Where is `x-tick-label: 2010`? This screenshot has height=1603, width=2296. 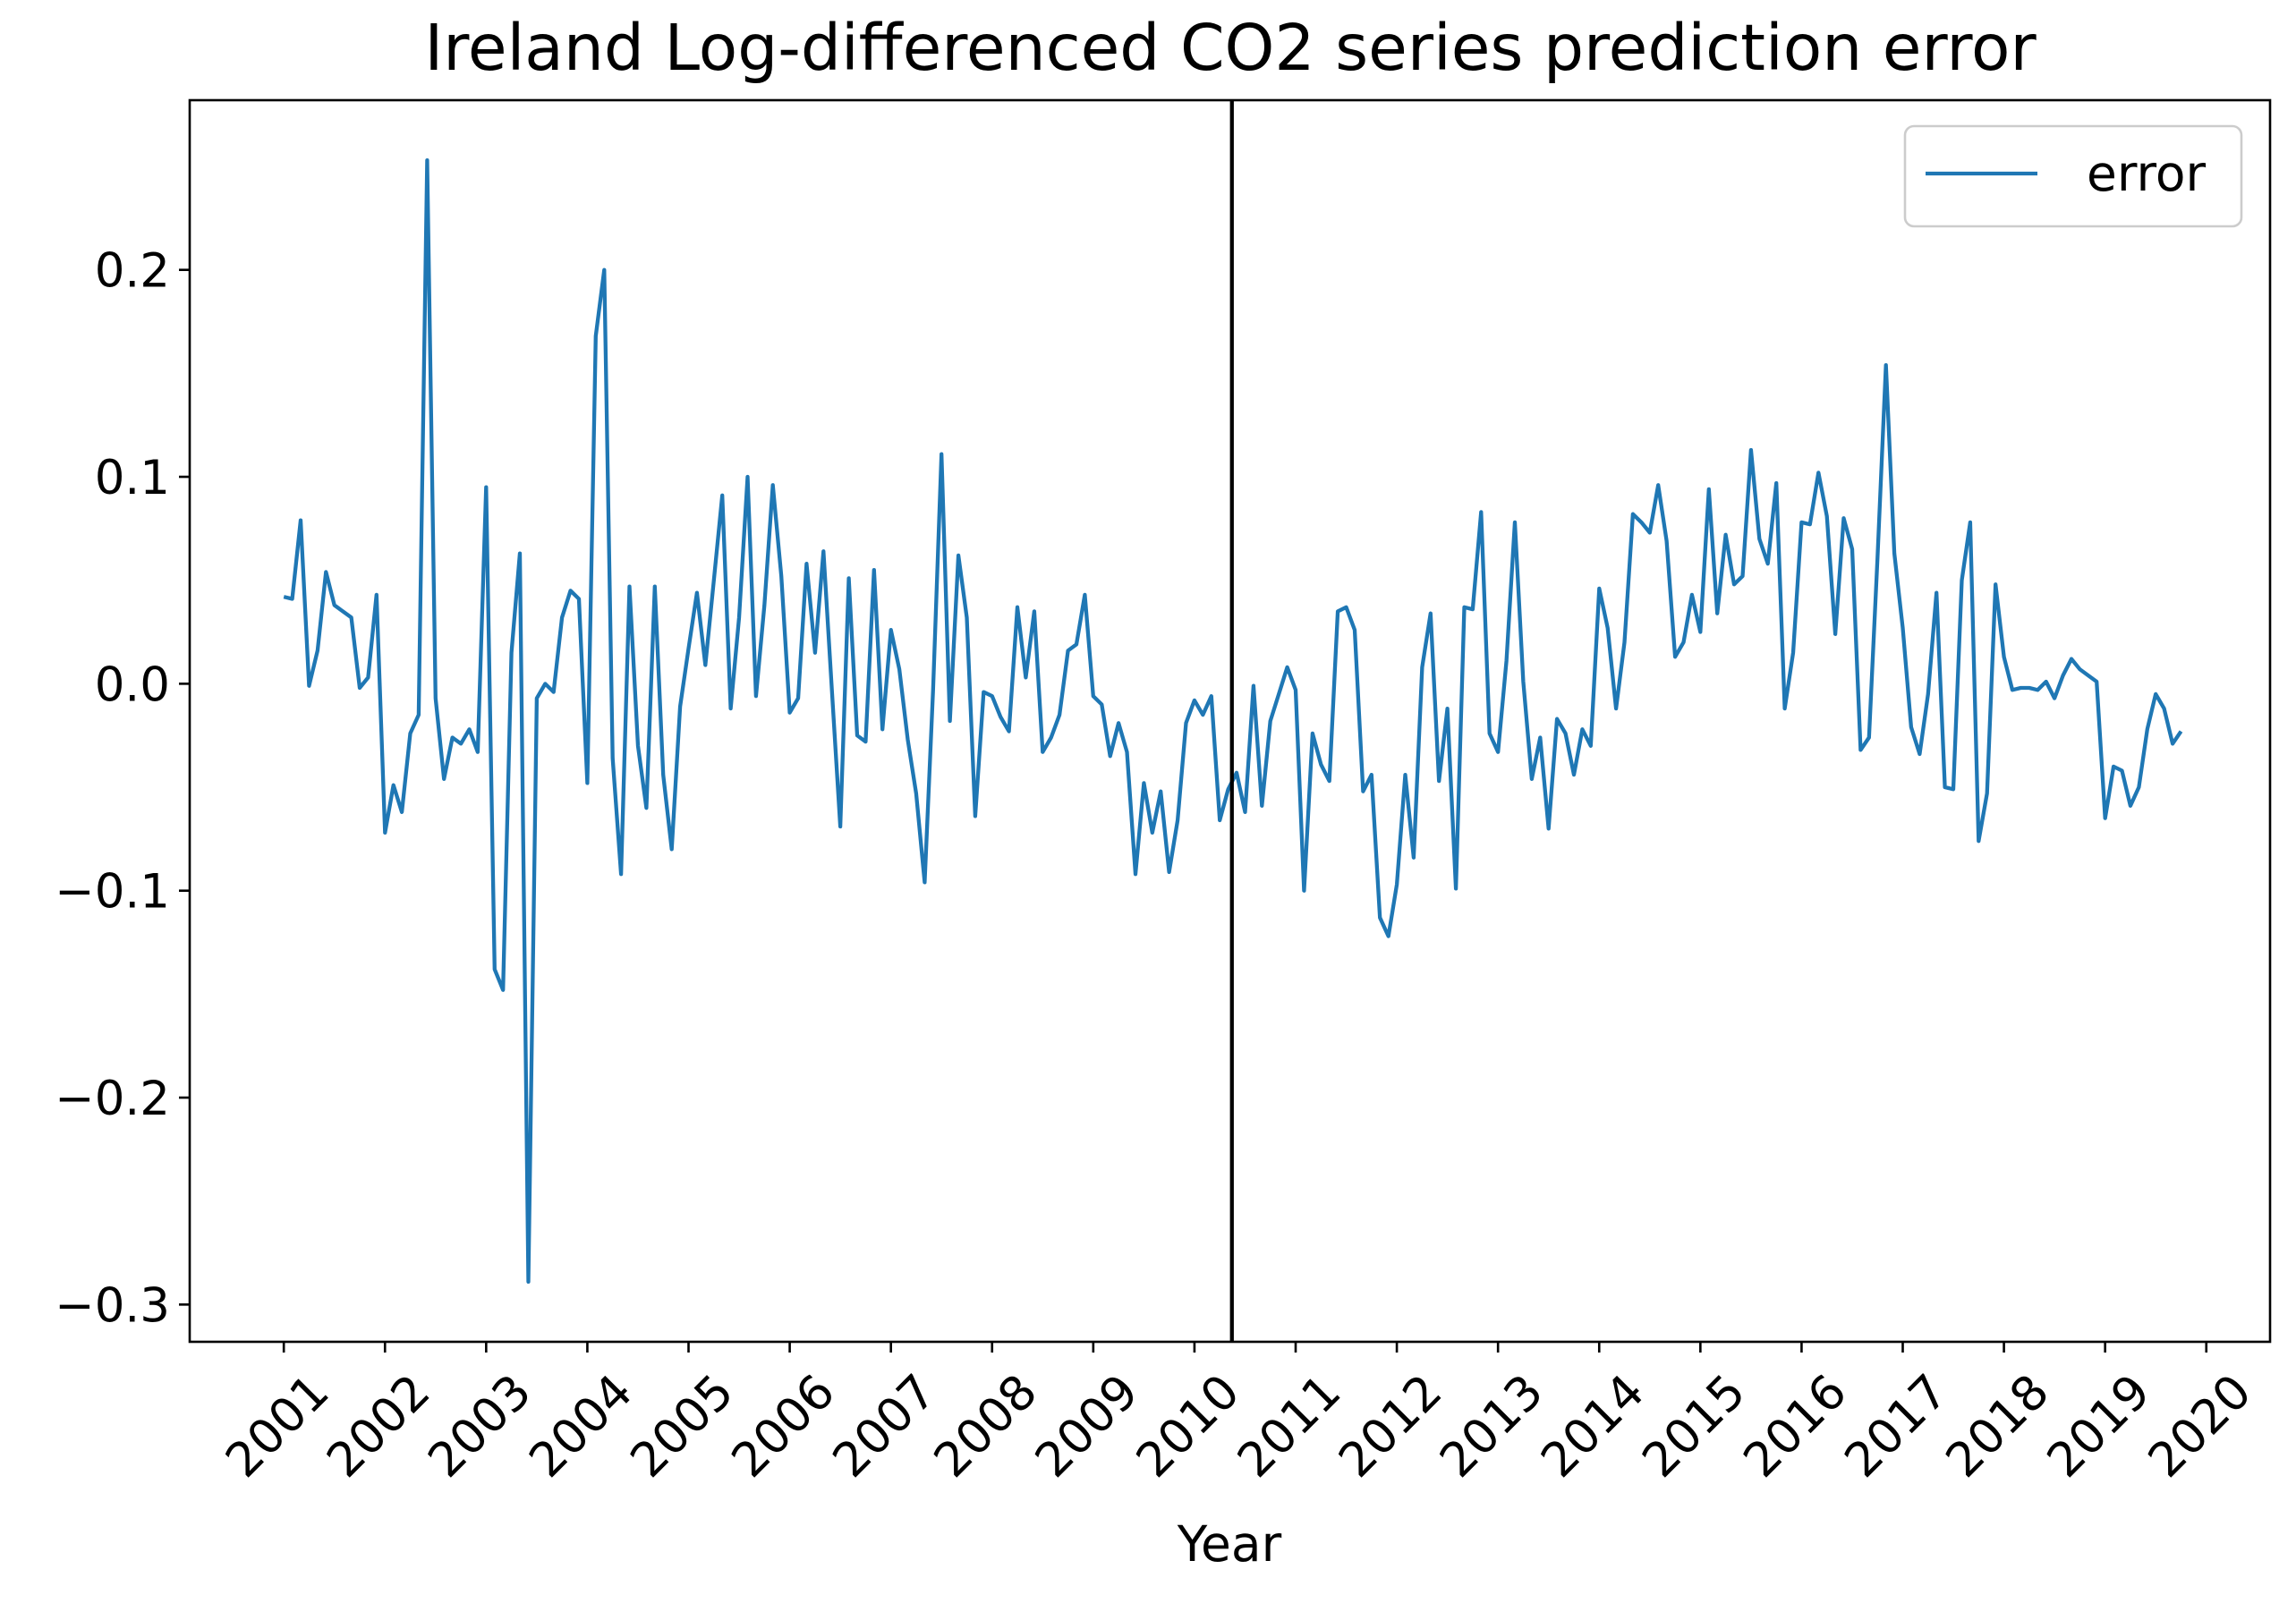 x-tick-label: 2010 is located at coordinates (1189, 1426).